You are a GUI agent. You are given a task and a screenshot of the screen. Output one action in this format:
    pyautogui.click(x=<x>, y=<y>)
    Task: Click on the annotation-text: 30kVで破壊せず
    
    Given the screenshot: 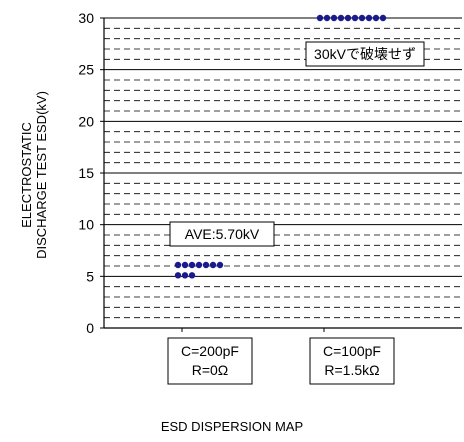 What is the action you would take?
    pyautogui.click(x=365, y=54)
    